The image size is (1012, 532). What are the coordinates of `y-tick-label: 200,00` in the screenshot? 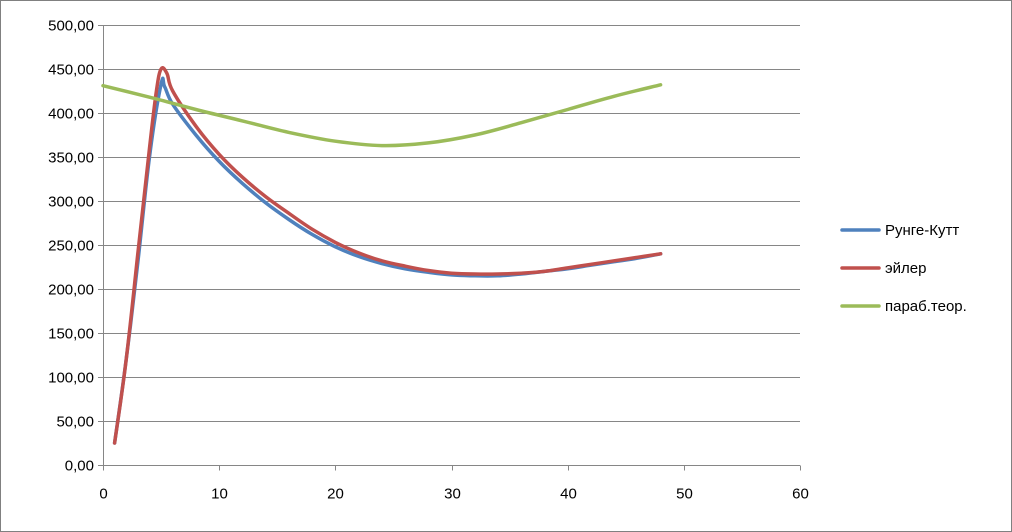 It's located at (71, 290).